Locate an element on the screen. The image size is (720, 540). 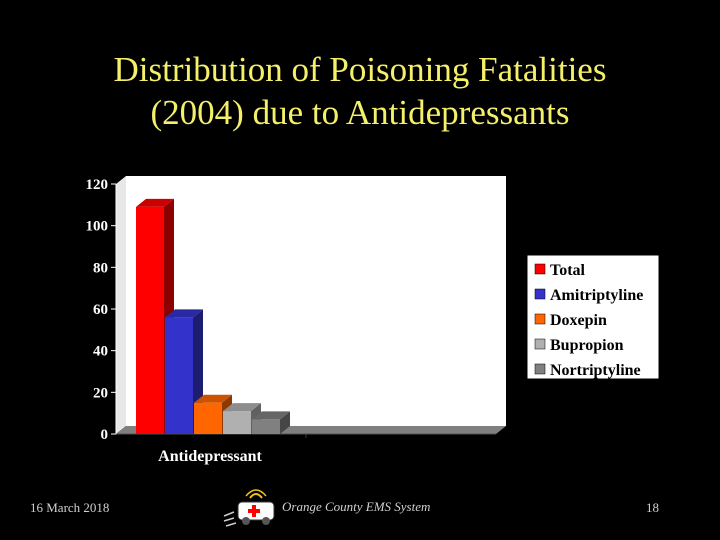
legend-label: Amitriptyline is located at coordinates (596, 295).